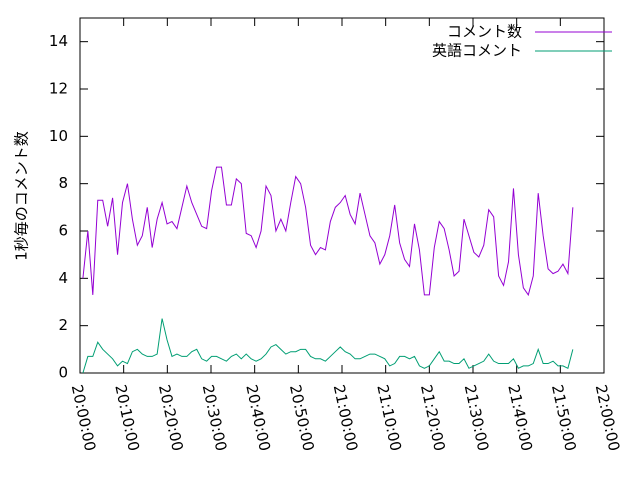 Image resolution: width=640 pixels, height=480 pixels. I want to click on series-line, so click(328, 346).